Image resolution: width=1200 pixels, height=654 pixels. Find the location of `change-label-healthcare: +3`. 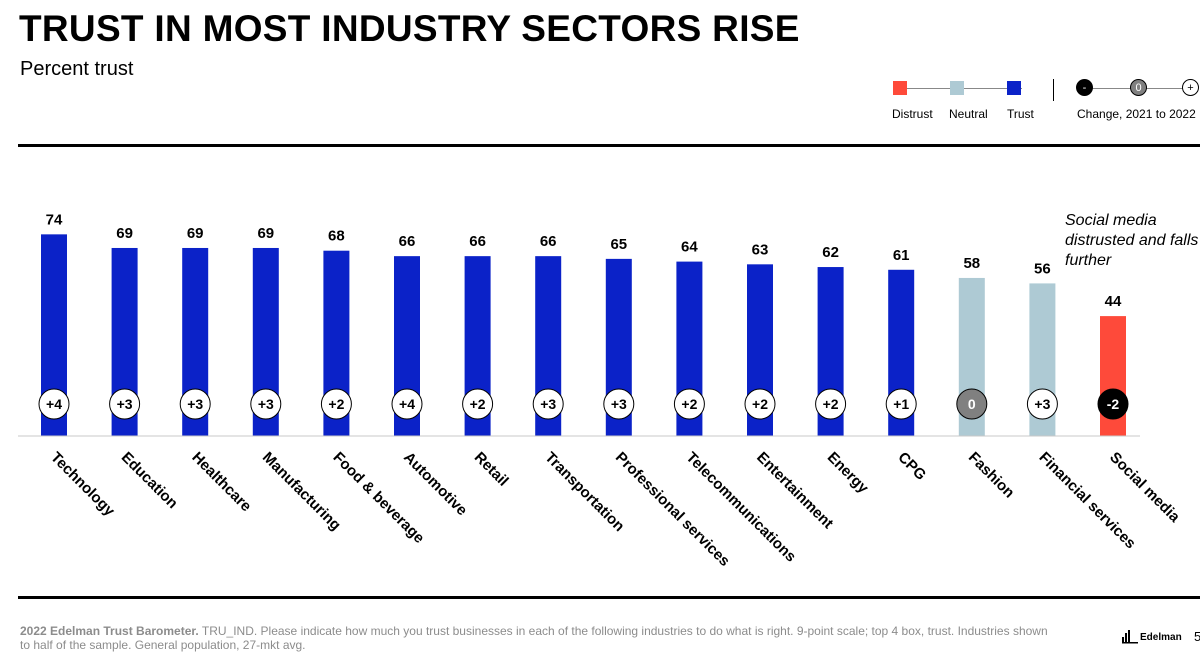

change-label-healthcare: +3 is located at coordinates (195, 404).